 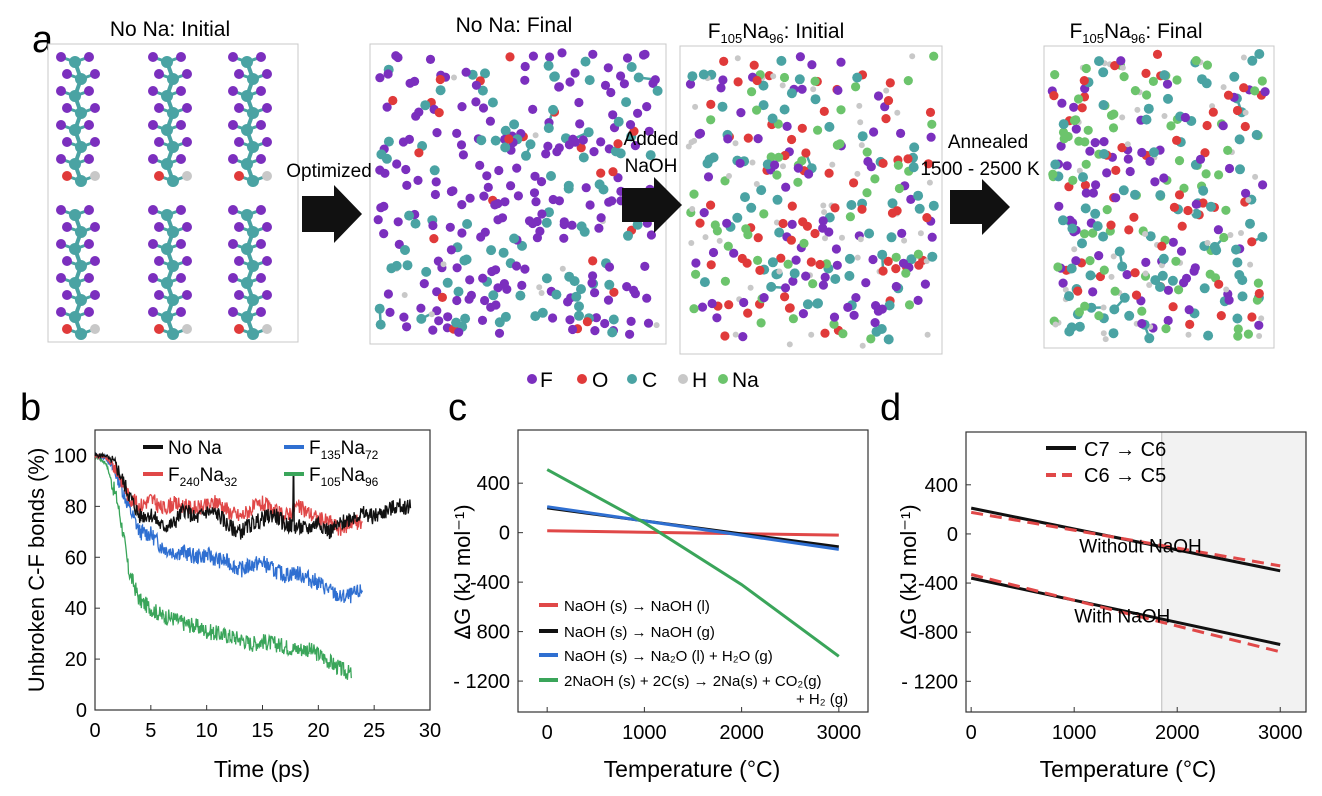 What do you see at coordinates (1280, 733) in the screenshot?
I see `x-tick-label: 3000` at bounding box center [1280, 733].